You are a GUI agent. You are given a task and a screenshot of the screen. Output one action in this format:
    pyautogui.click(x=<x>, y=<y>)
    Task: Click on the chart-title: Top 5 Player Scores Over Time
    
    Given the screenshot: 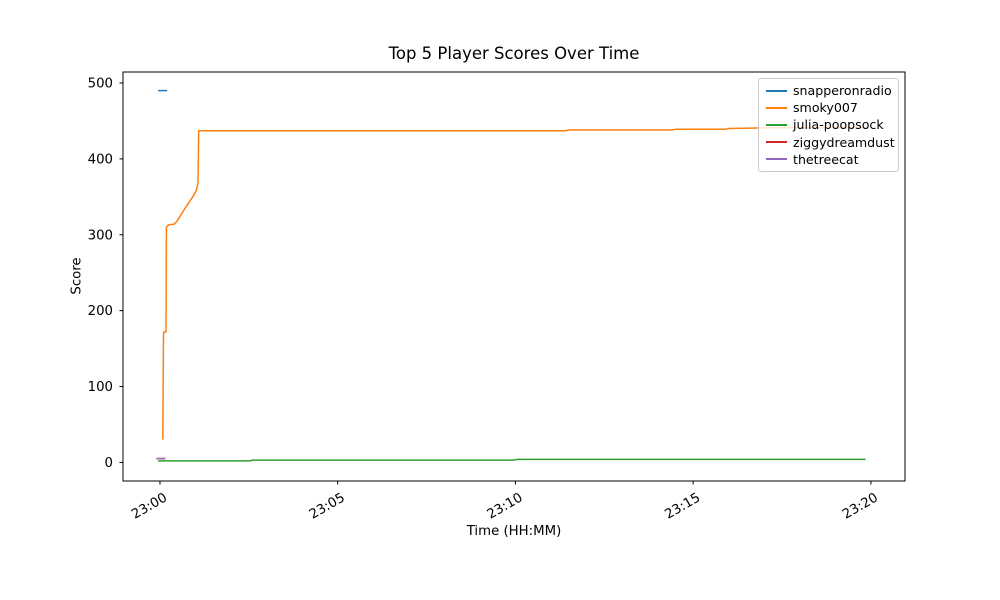 What is the action you would take?
    pyautogui.click(x=514, y=53)
    